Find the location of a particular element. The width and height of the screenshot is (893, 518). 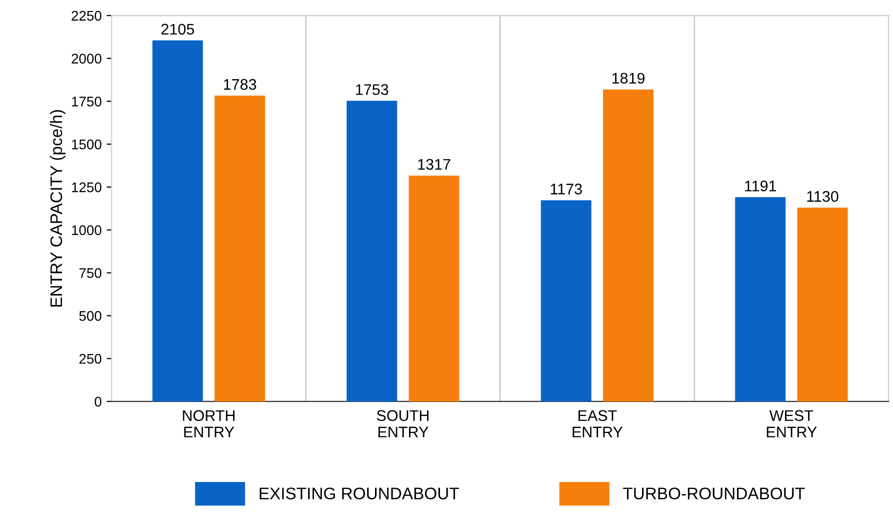

x-tick-label: WEST ENTRY is located at coordinates (791, 424).